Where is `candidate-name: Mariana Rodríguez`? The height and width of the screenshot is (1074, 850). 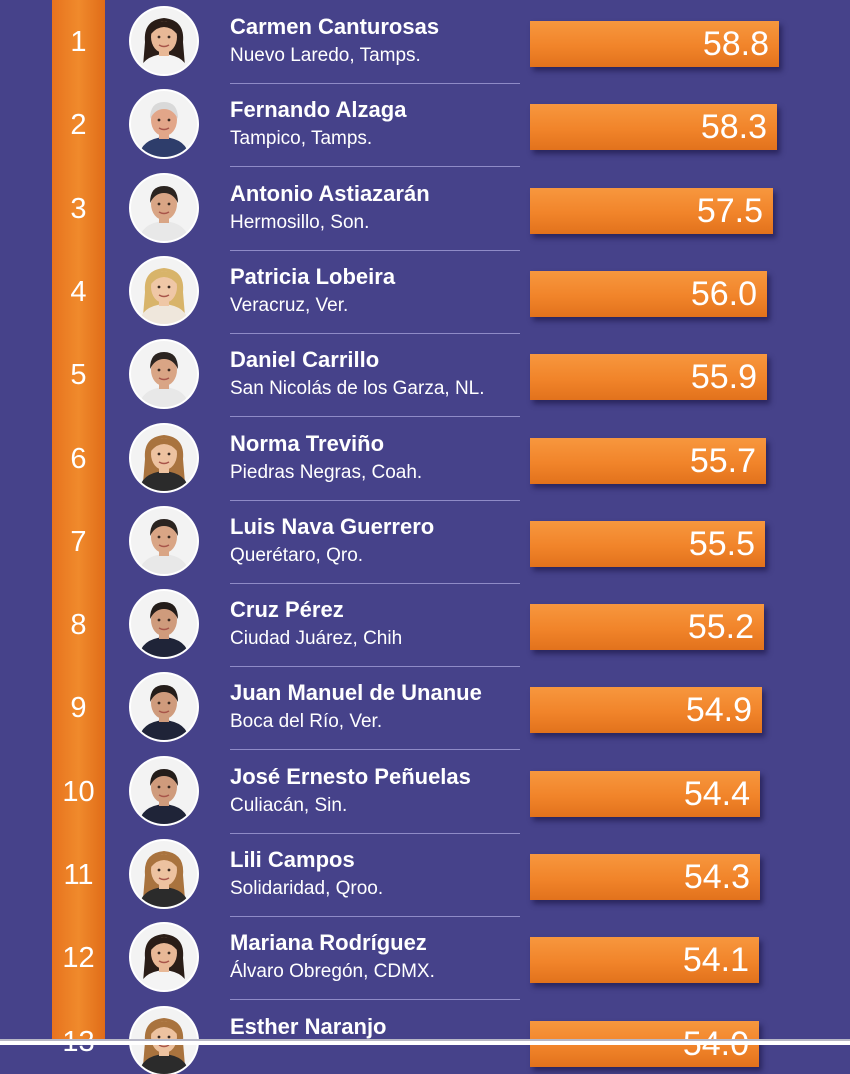
candidate-name: Mariana Rodríguez is located at coordinates (328, 943).